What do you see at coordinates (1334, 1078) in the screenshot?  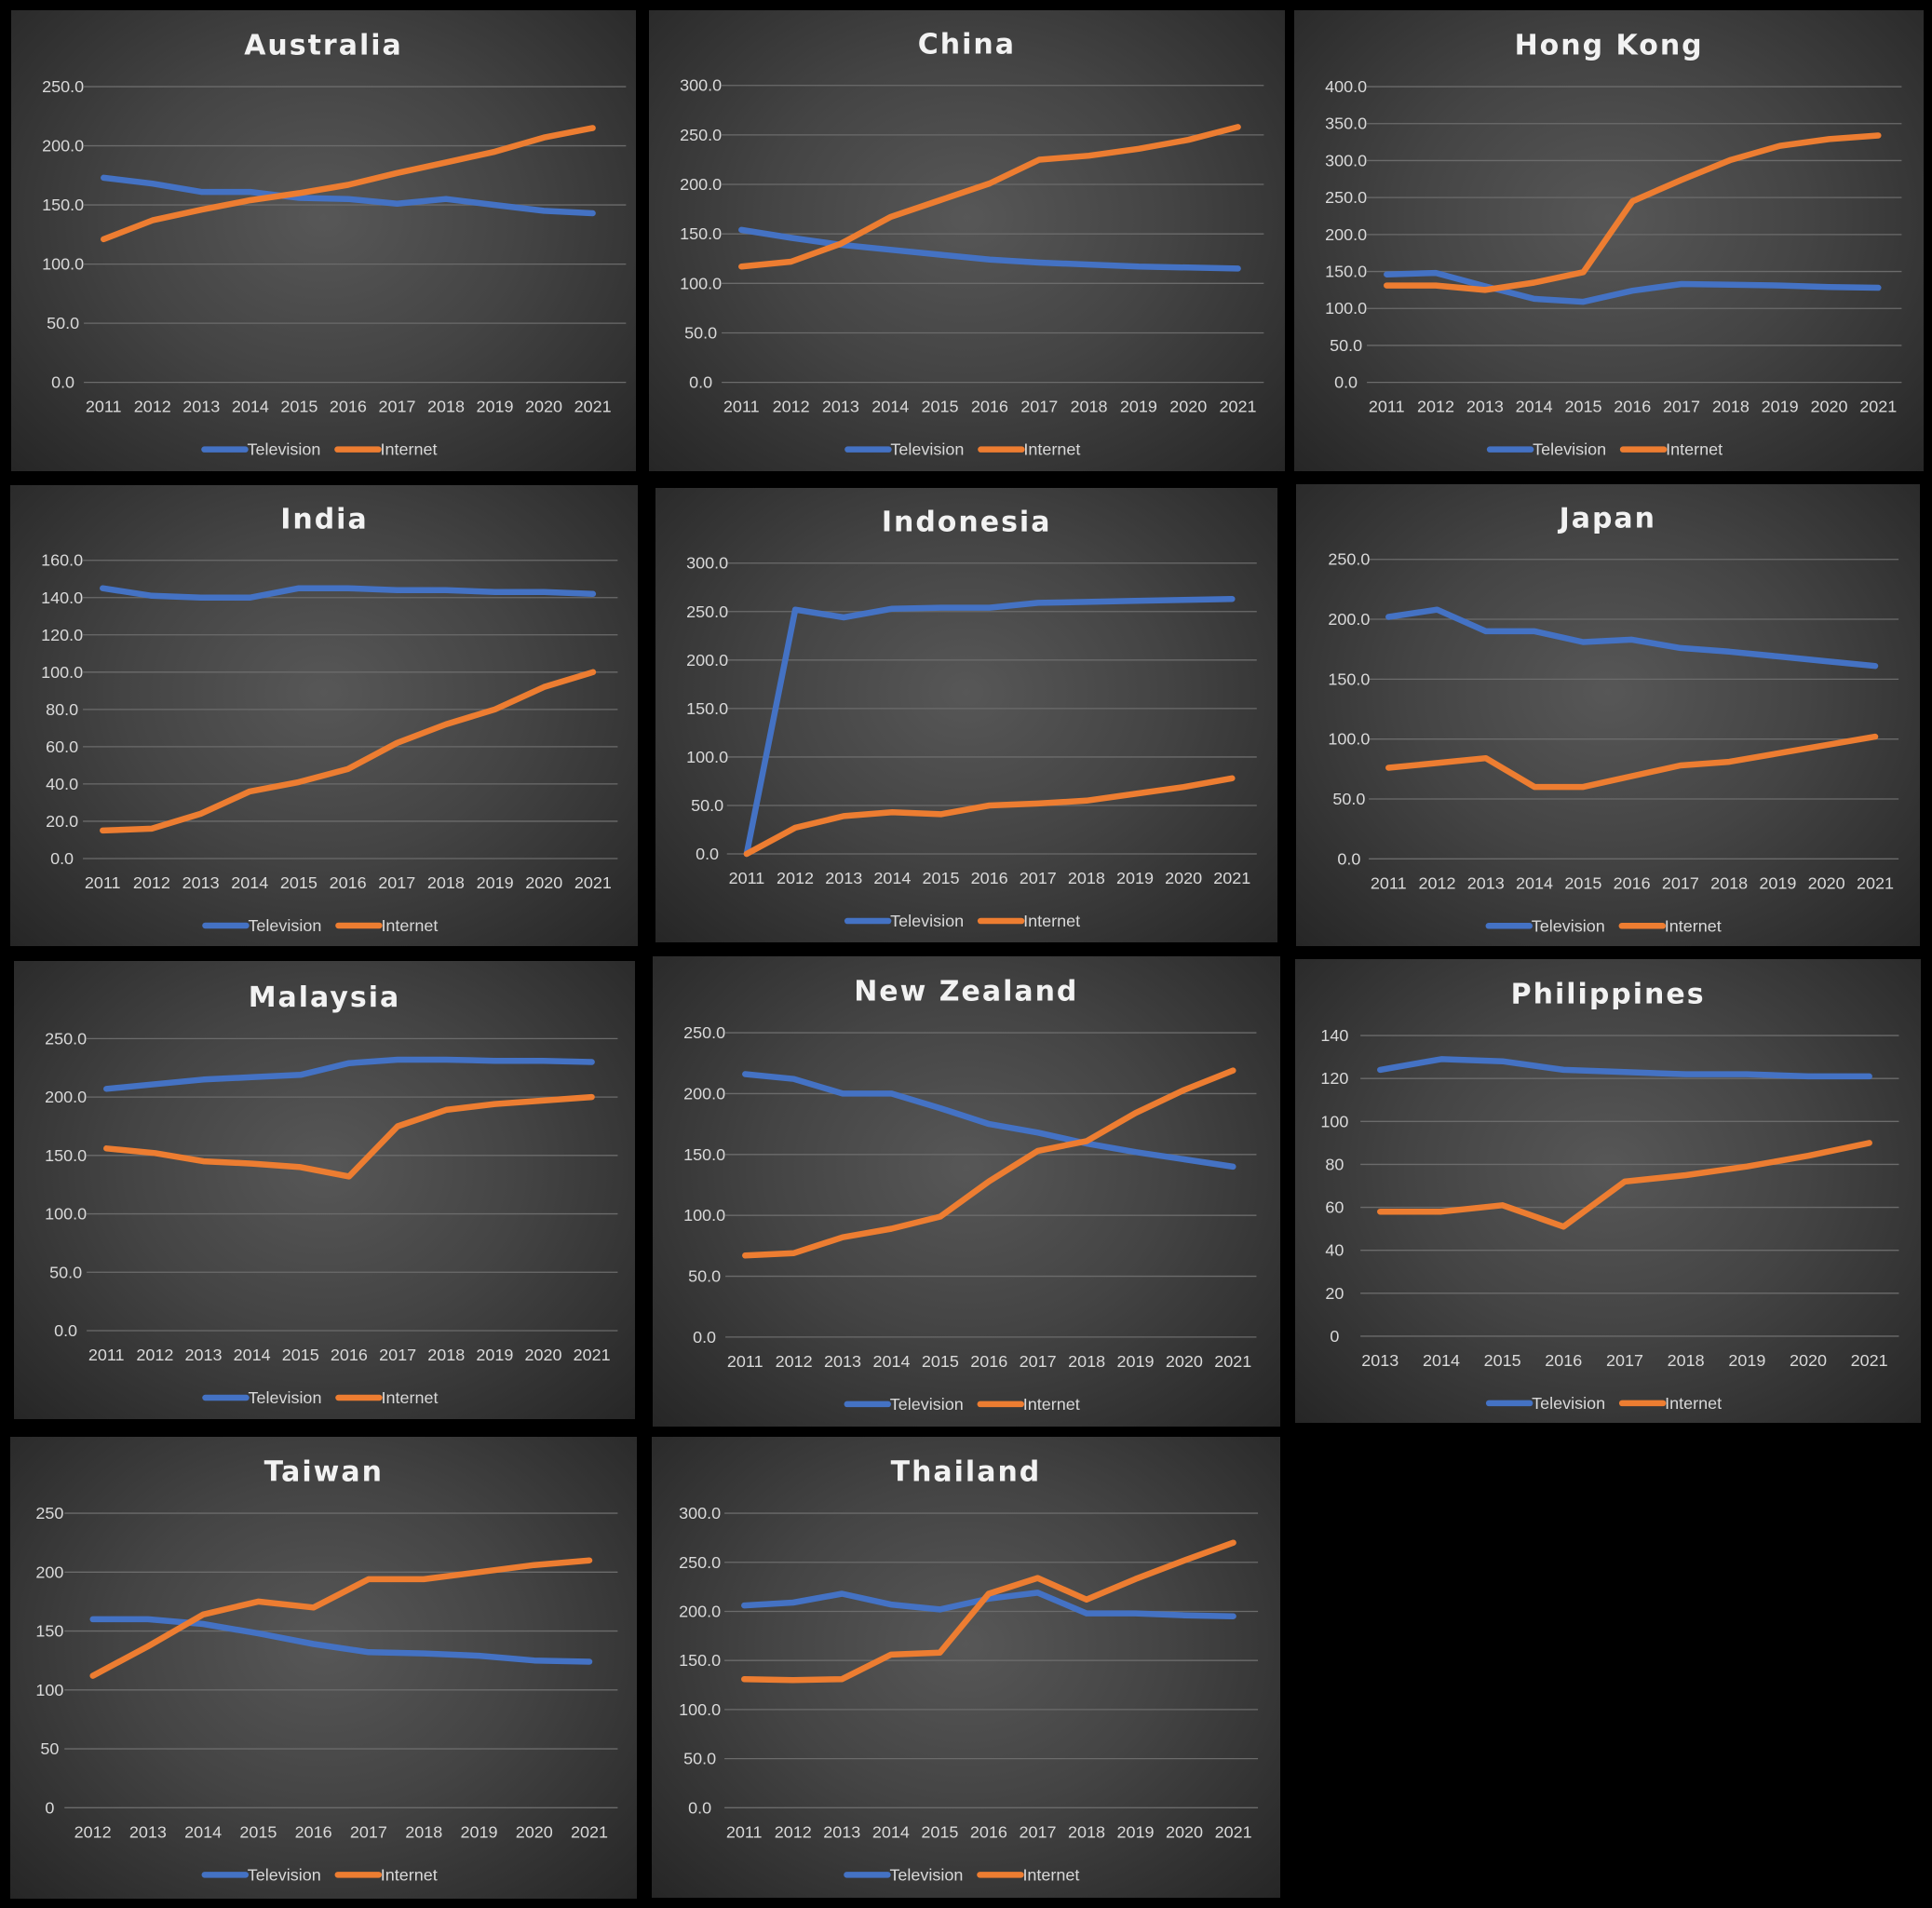 I see `y-tick-label: 120` at bounding box center [1334, 1078].